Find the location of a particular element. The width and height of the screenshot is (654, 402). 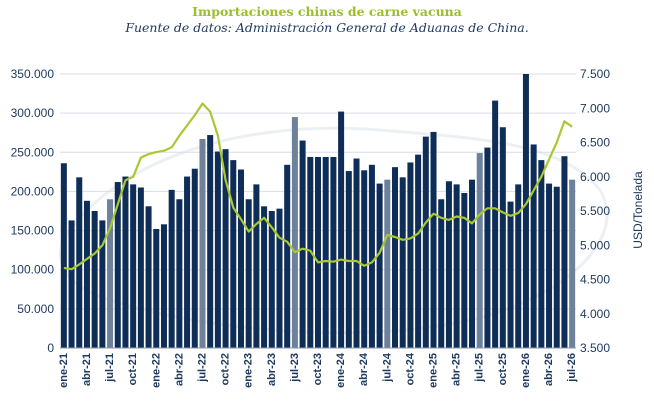

x-tick-label: oct-22 is located at coordinates (226, 369).